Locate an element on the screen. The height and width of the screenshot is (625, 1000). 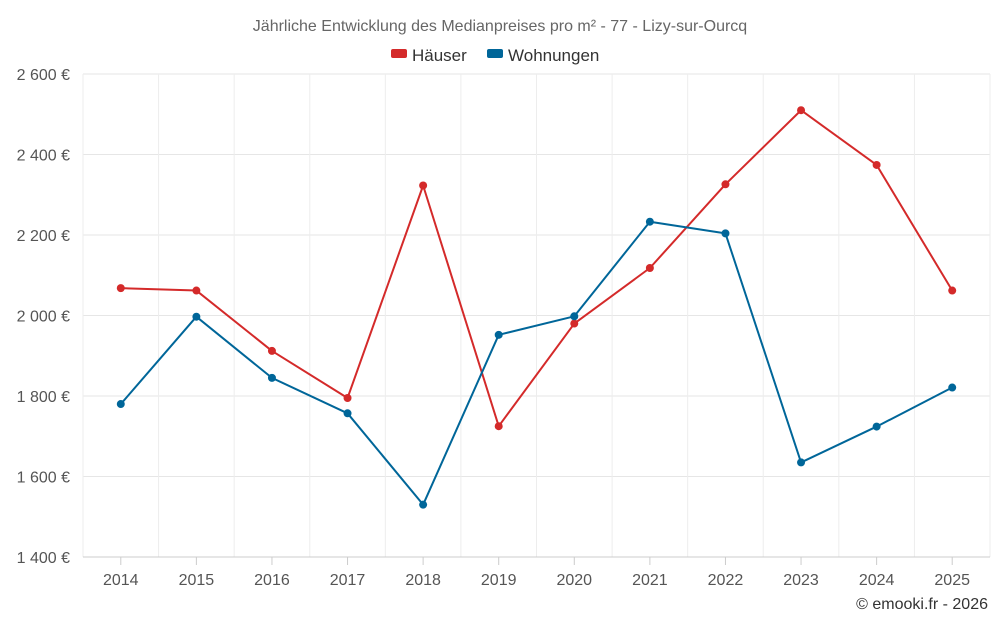
legend-item-1: Wohnungen is located at coordinates (543, 55).